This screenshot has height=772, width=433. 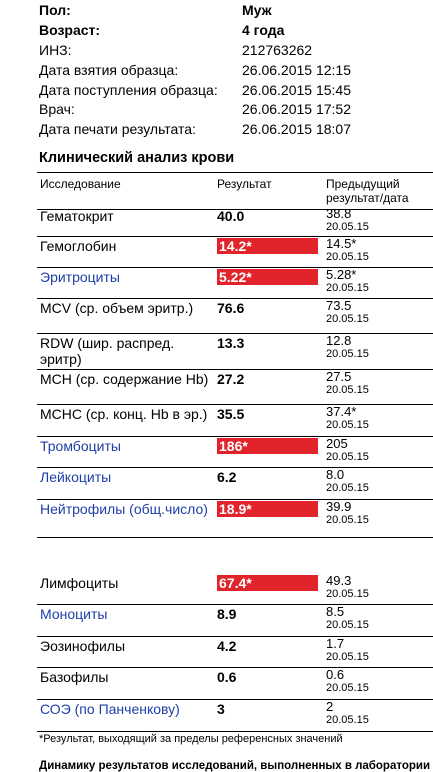 What do you see at coordinates (55, 10) in the screenshot?
I see `info-label: Пол:` at bounding box center [55, 10].